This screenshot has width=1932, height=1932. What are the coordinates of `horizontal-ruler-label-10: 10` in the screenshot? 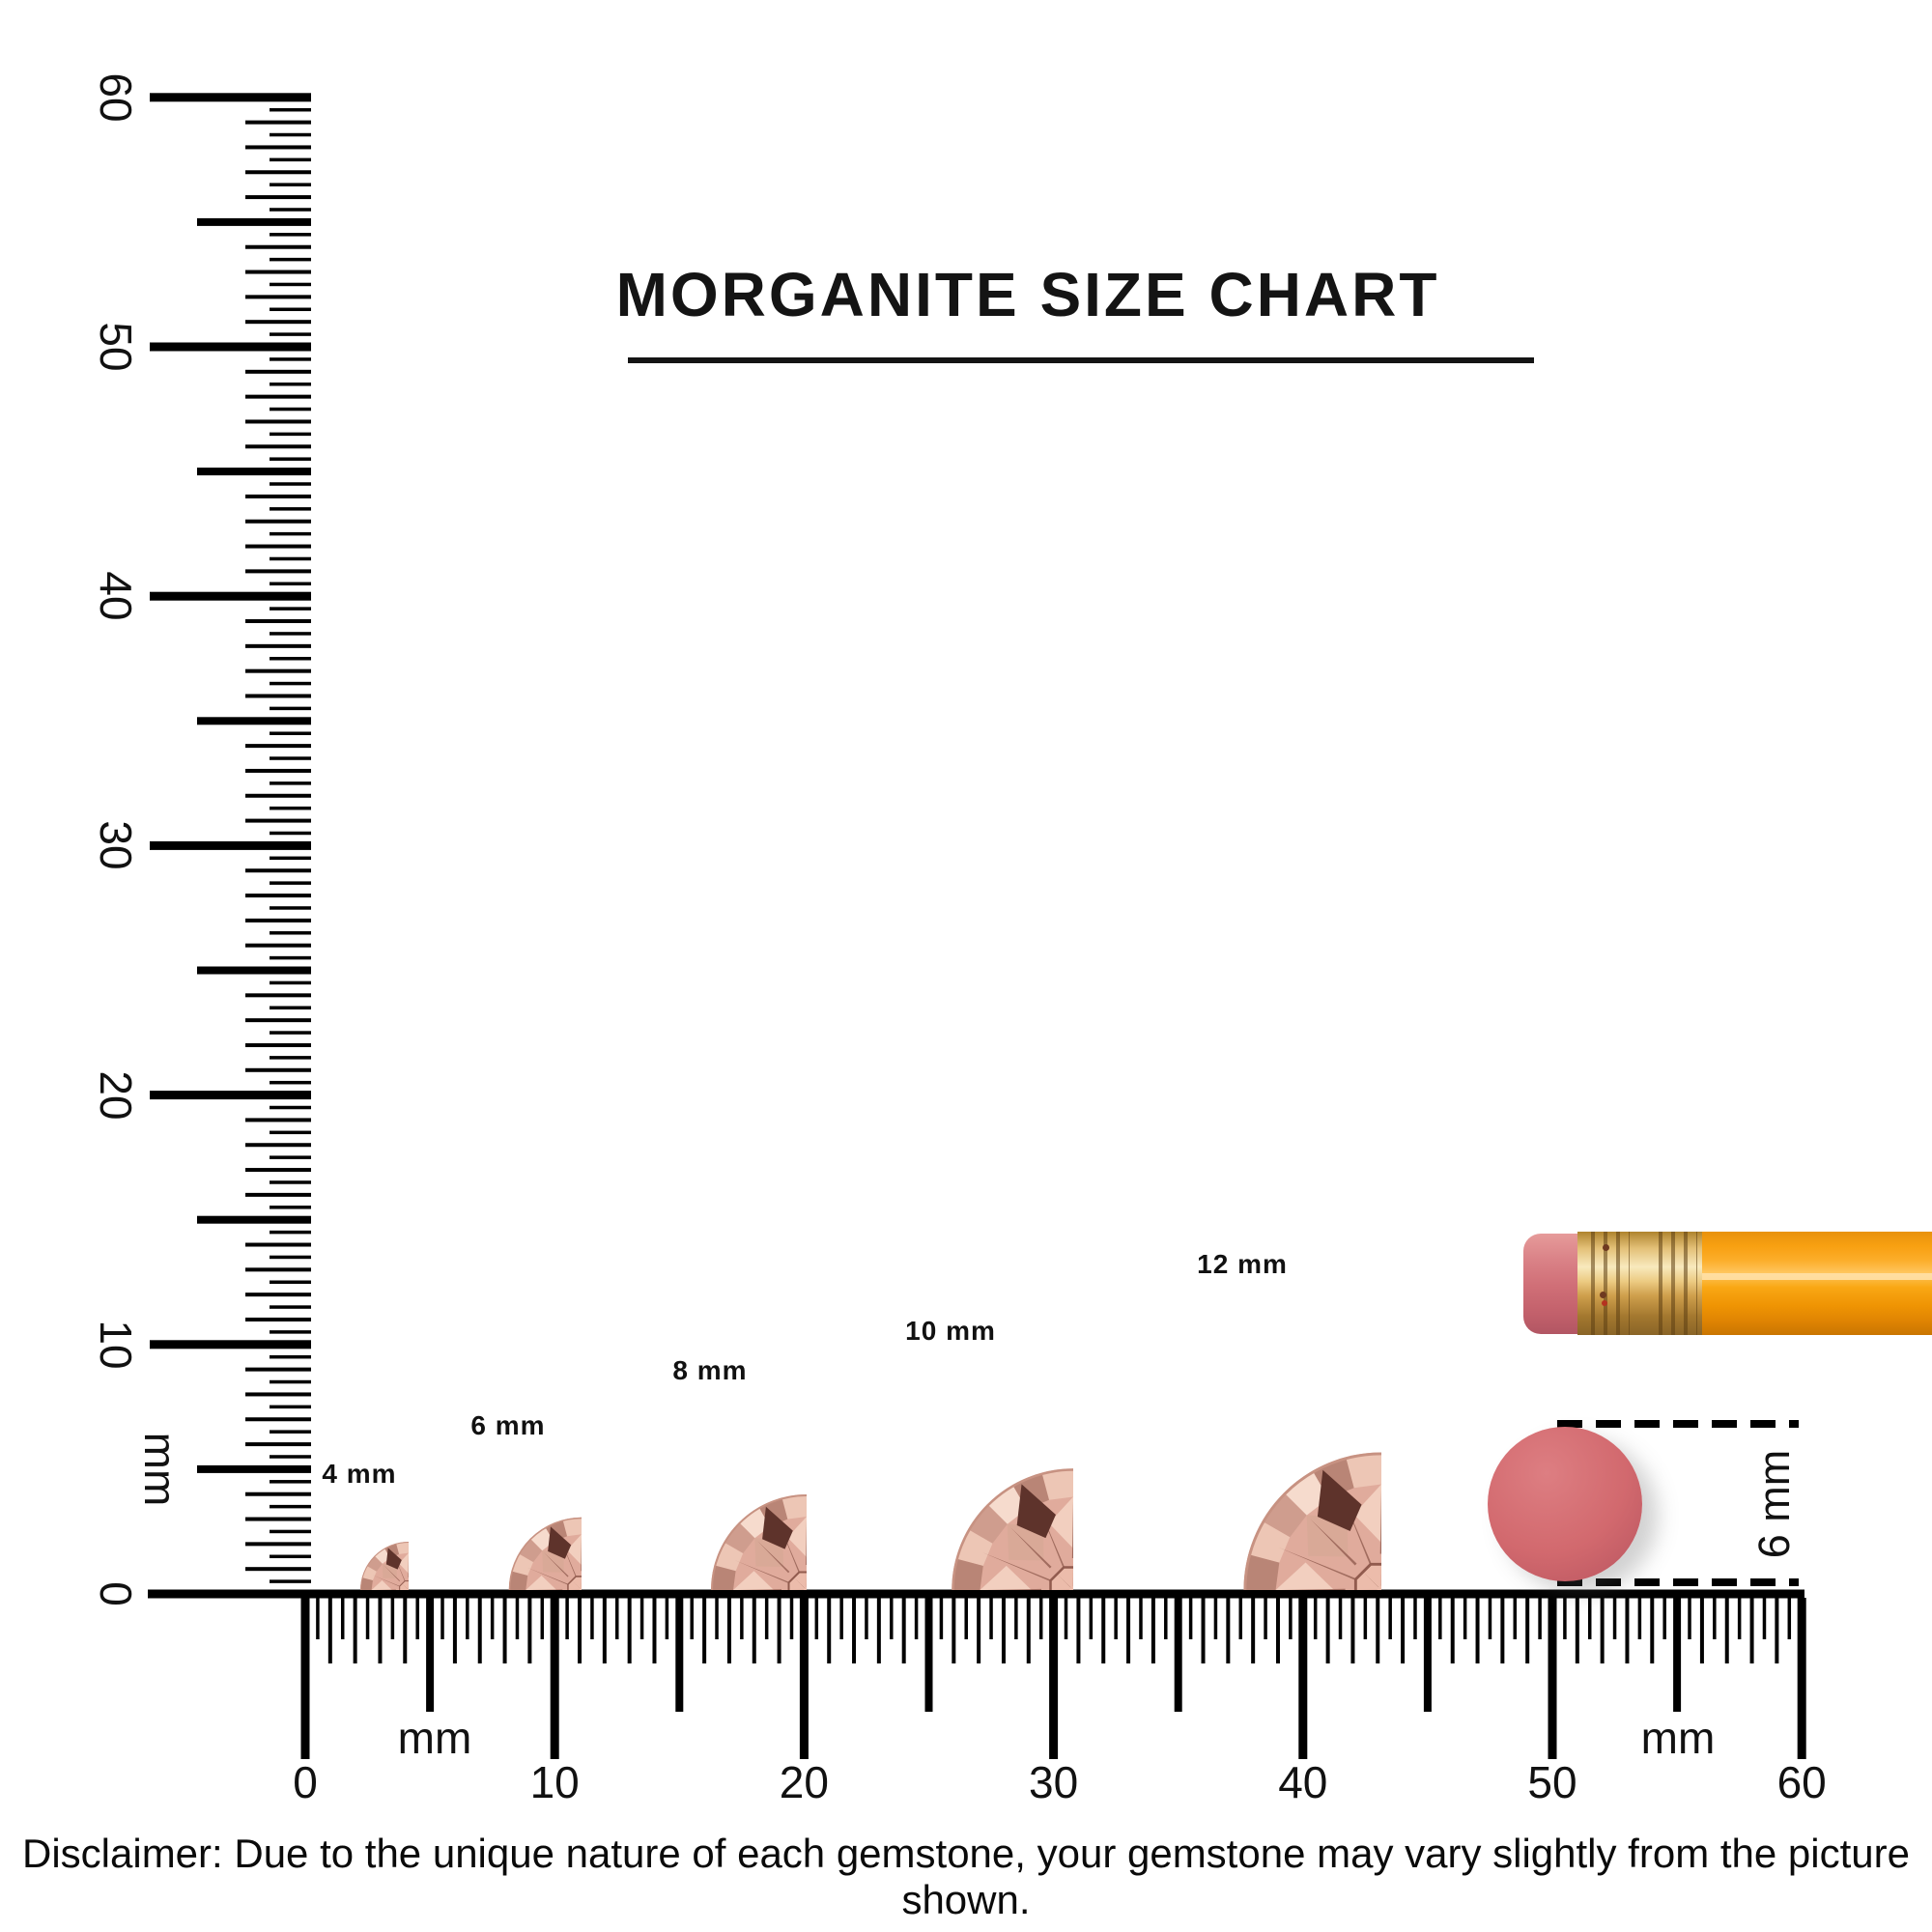 It's located at (554, 1782).